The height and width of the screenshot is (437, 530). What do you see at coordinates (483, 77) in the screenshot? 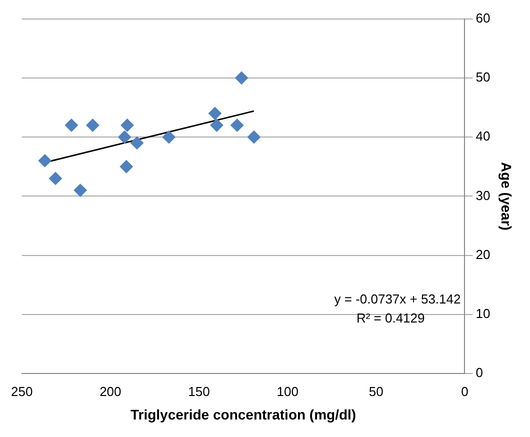
I see `y-tick-label: 50` at bounding box center [483, 77].